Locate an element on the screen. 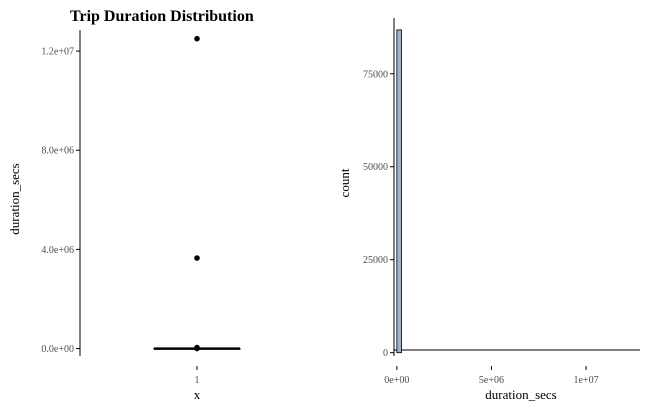 This screenshot has height=408, width=661. boxplot-x-tick-label: 1 is located at coordinates (197, 380).